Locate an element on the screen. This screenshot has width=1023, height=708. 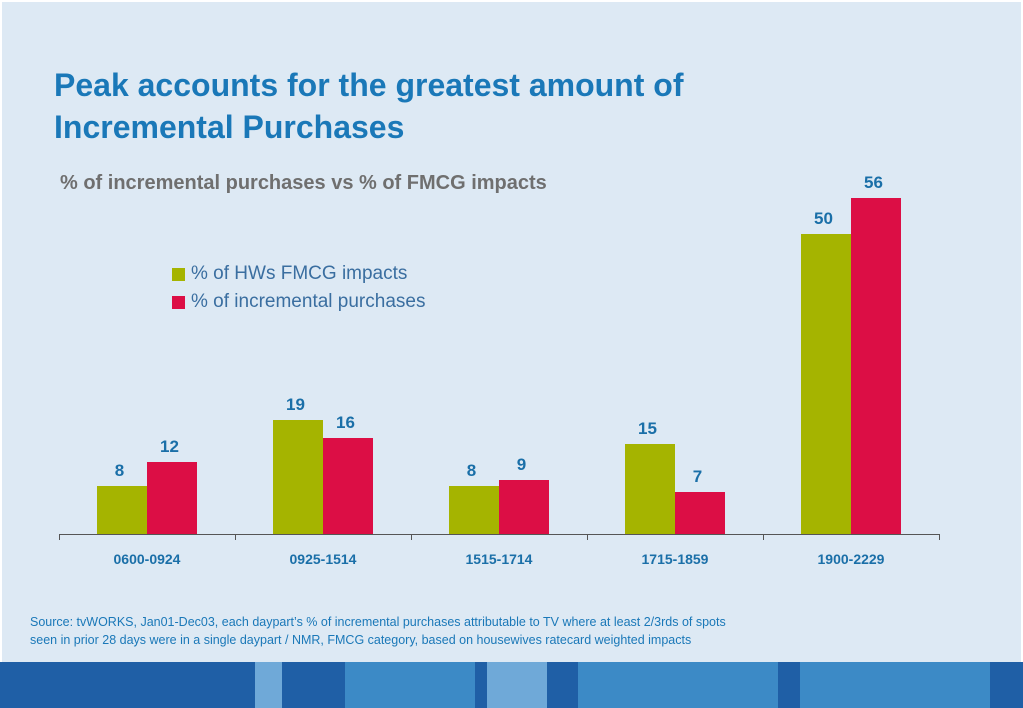
legend-swatch-incremental is located at coordinates (178, 302).